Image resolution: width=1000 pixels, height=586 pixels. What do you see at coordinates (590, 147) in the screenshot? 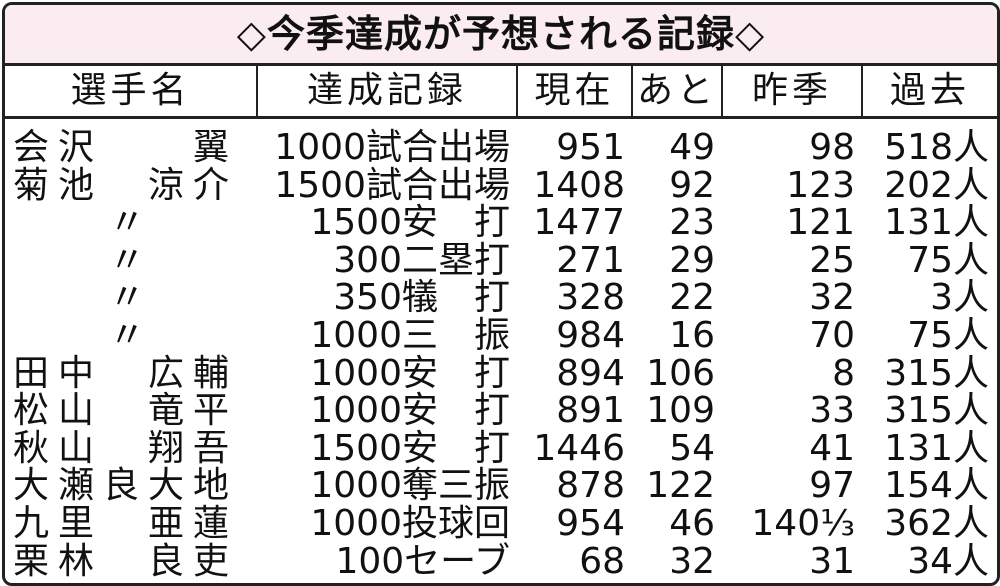
I see `cell-value: 951` at bounding box center [590, 147].